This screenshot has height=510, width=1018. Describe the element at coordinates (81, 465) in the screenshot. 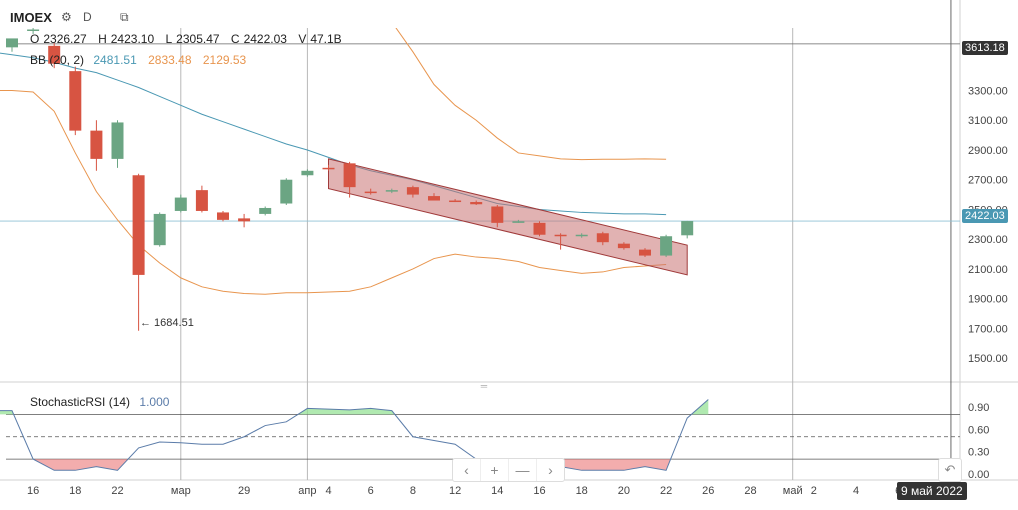

I see `stoch-oversold-fill` at that location.